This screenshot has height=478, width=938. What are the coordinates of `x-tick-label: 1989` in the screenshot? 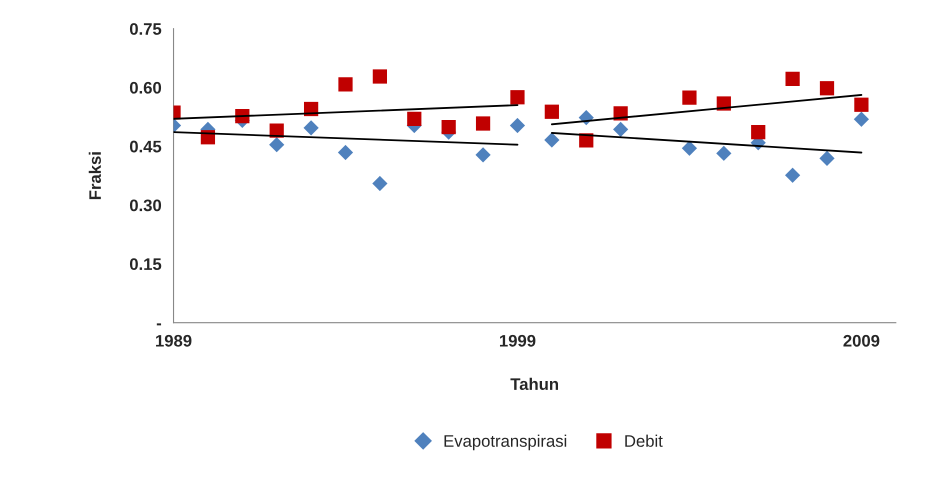 It's located at (174, 340).